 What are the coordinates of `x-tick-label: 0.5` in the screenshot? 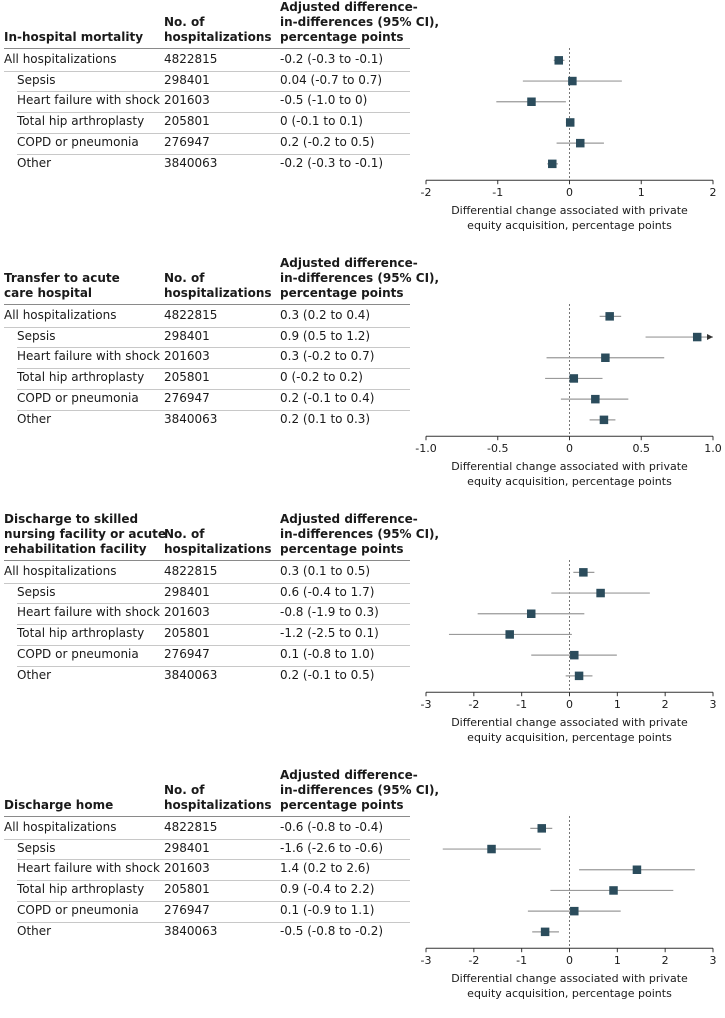 It's located at (642, 448).